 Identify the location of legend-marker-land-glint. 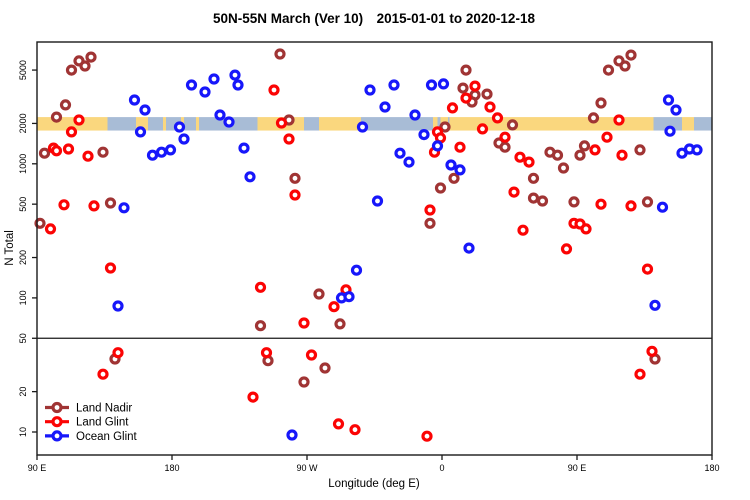
(57, 422).